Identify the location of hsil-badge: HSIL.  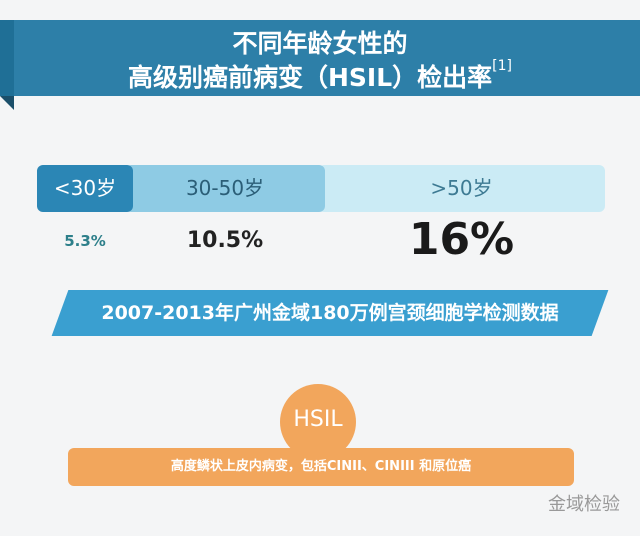
(318, 422).